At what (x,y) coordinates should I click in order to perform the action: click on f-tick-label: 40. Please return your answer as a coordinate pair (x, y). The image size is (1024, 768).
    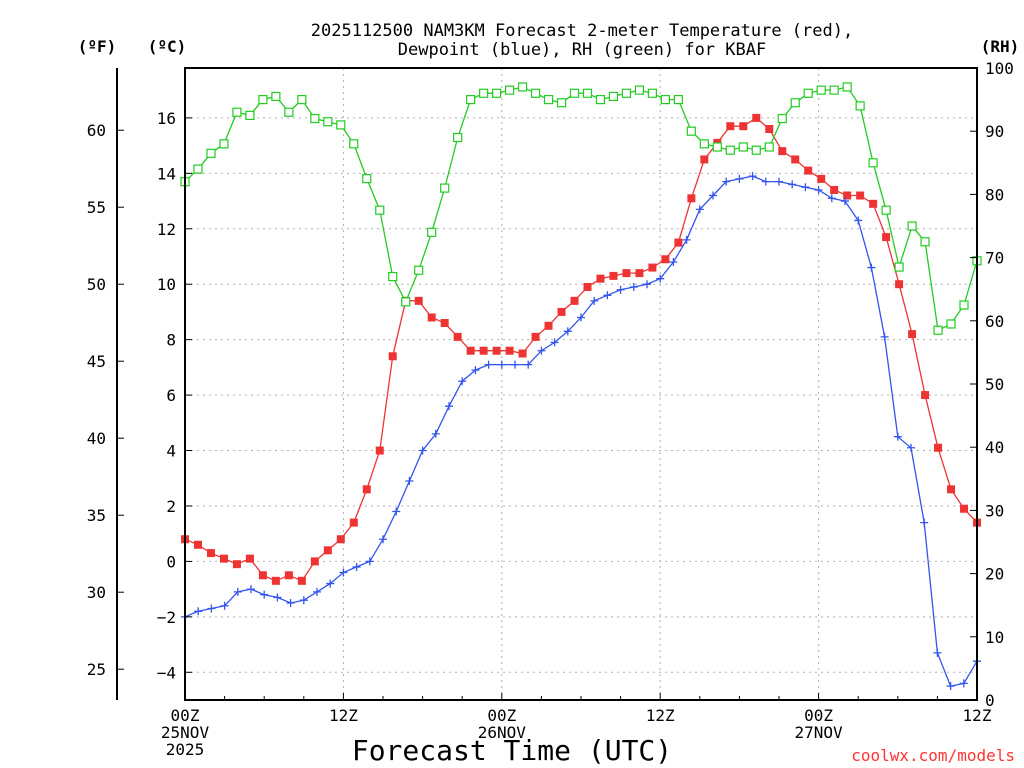
    Looking at the image, I should click on (96, 438).